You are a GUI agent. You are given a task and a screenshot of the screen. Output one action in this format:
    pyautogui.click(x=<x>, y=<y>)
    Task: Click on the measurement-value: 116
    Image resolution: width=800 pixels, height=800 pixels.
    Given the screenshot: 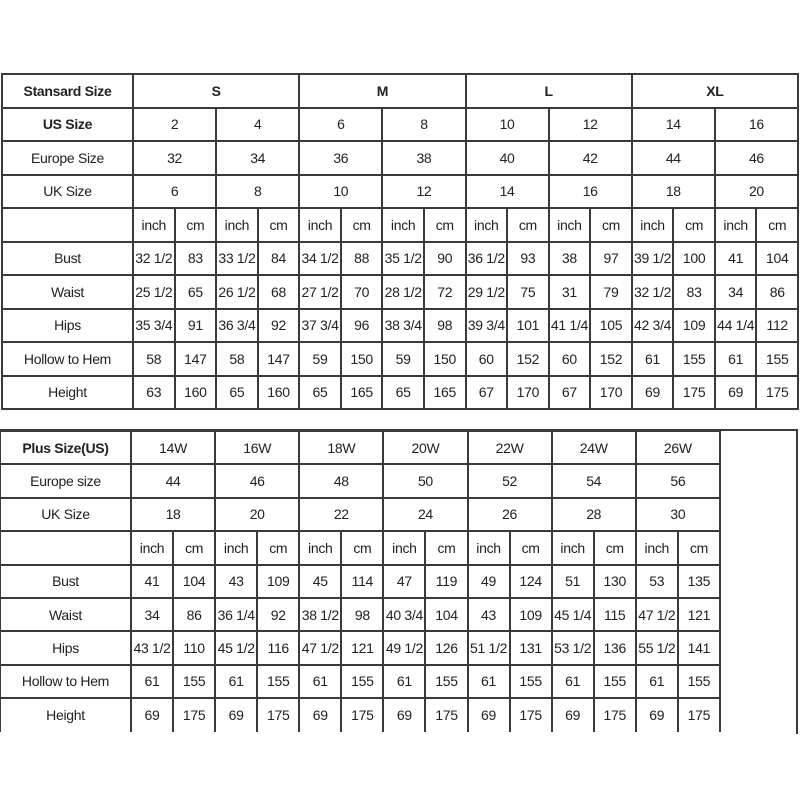 What is the action you would take?
    pyautogui.click(x=278, y=648)
    